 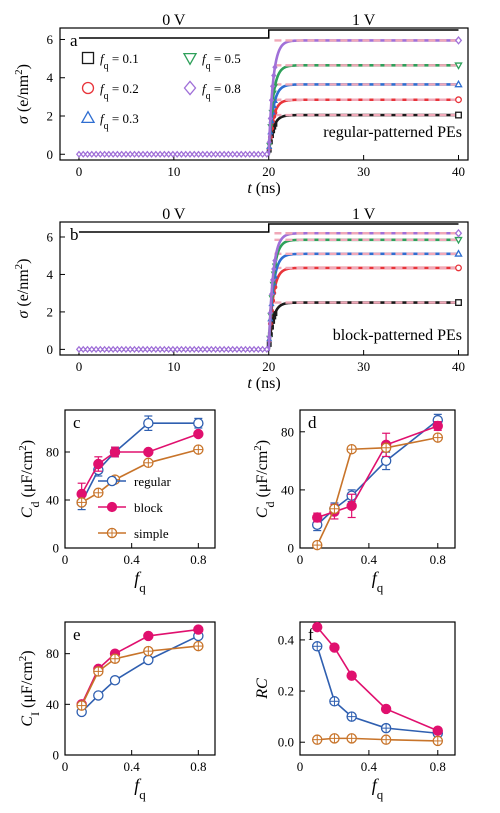 I want to click on legend-item-regular: regular, so click(x=134, y=481).